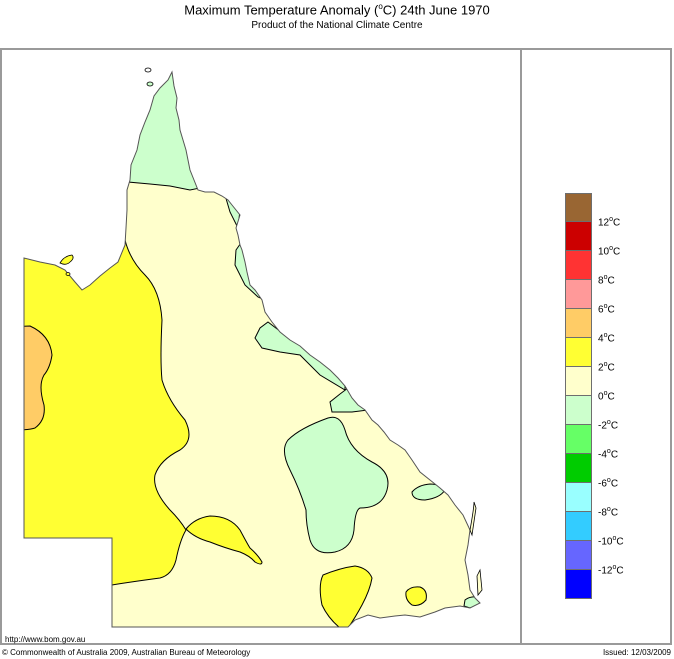 The width and height of the screenshot is (674, 659). What do you see at coordinates (608, 425) in the screenshot?
I see `legend-label: -2oC` at bounding box center [608, 425].